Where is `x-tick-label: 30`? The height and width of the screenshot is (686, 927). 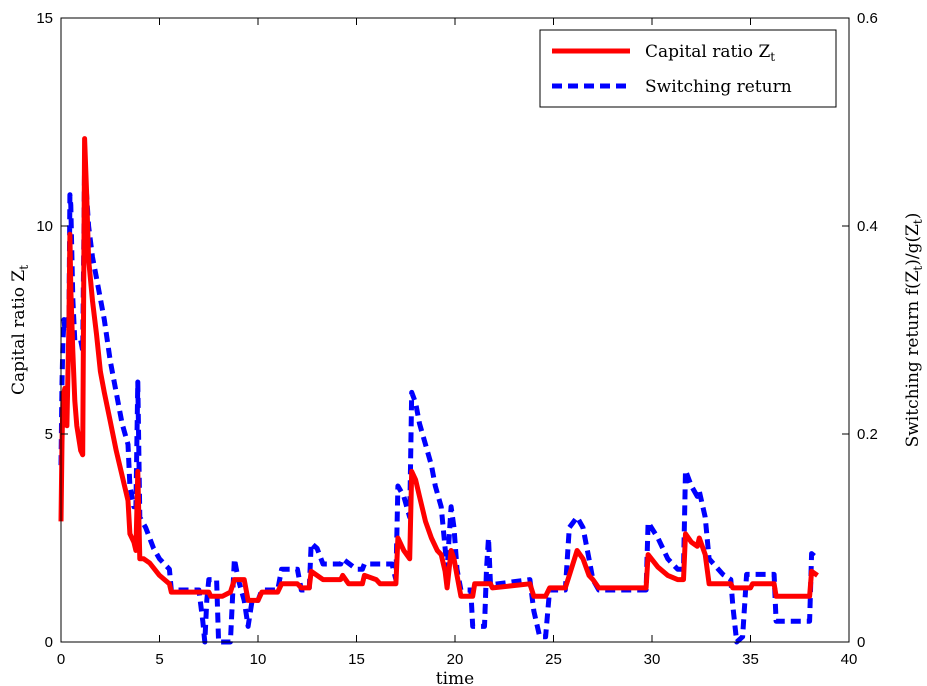 x-tick-label: 30 is located at coordinates (652, 659).